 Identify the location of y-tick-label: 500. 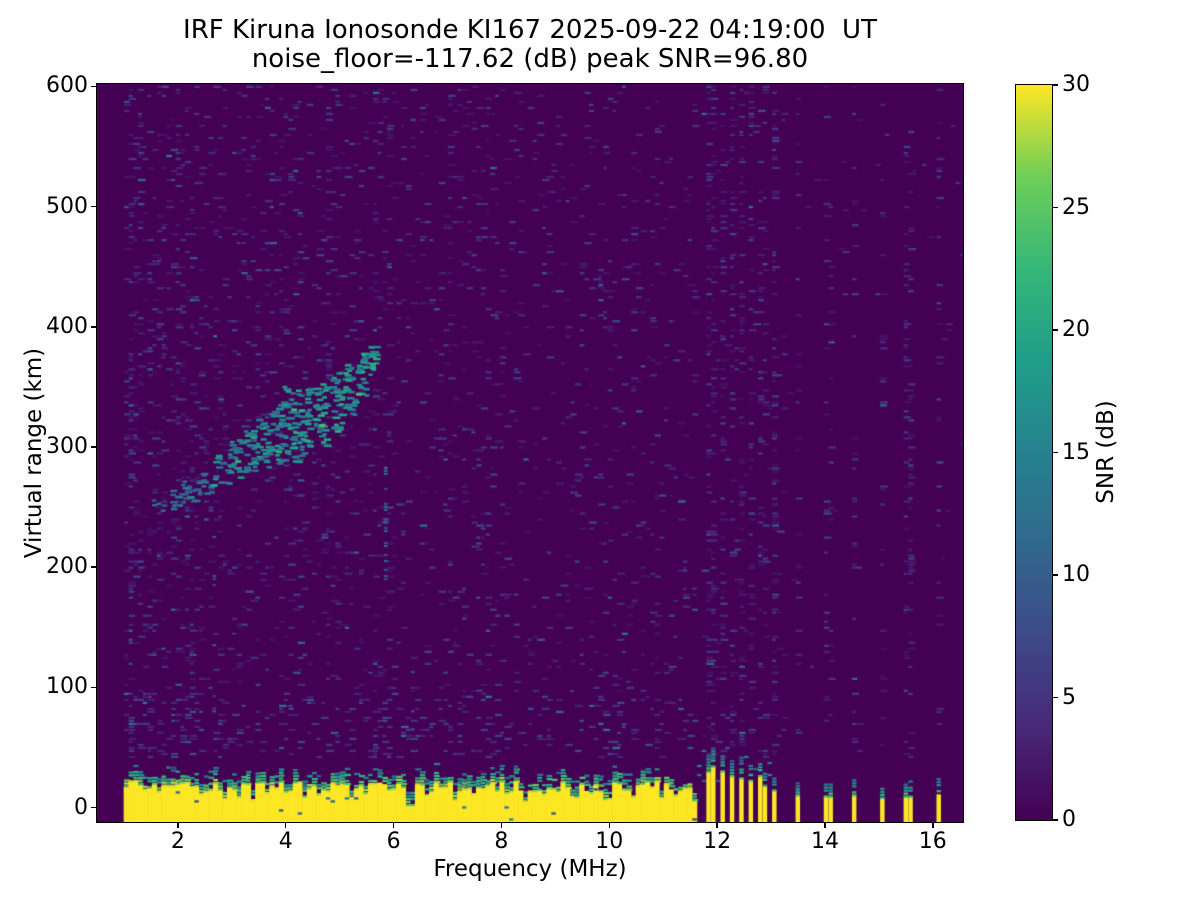
(67, 206).